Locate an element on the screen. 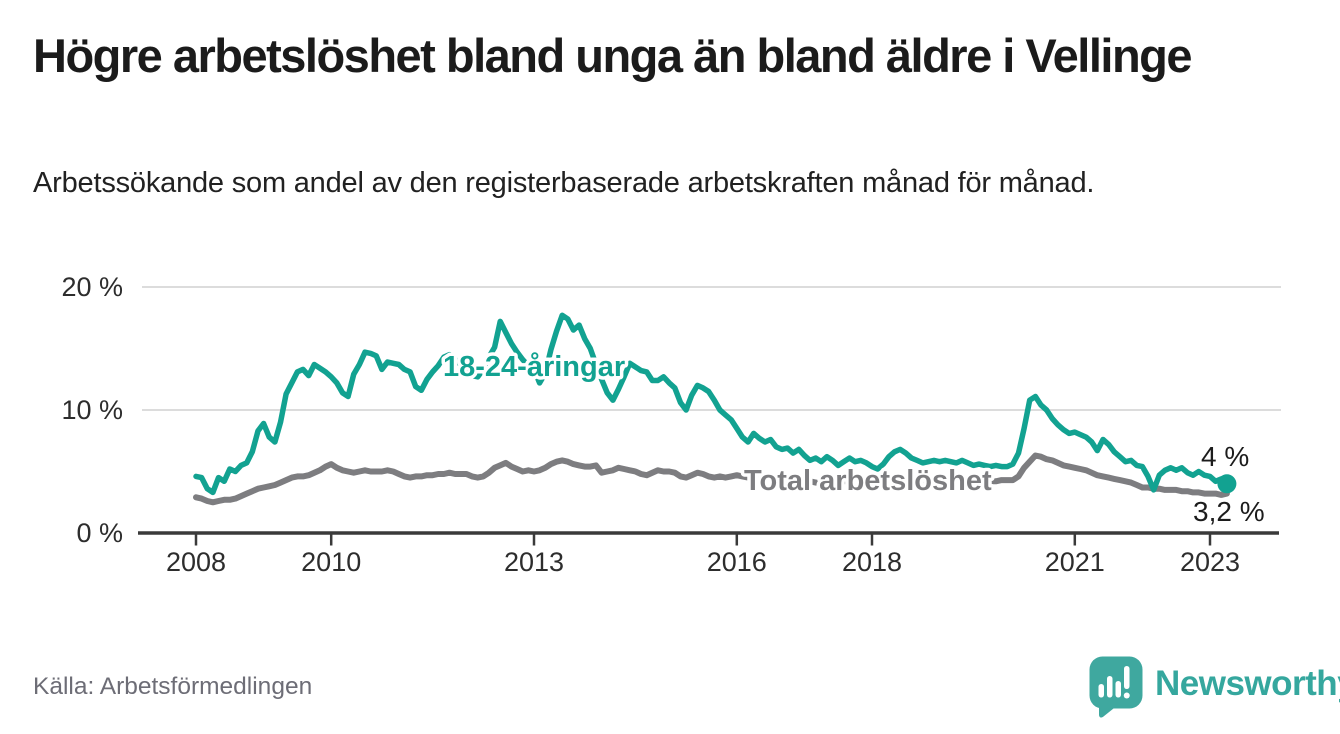  x-tick-label: 2018 is located at coordinates (872, 562).